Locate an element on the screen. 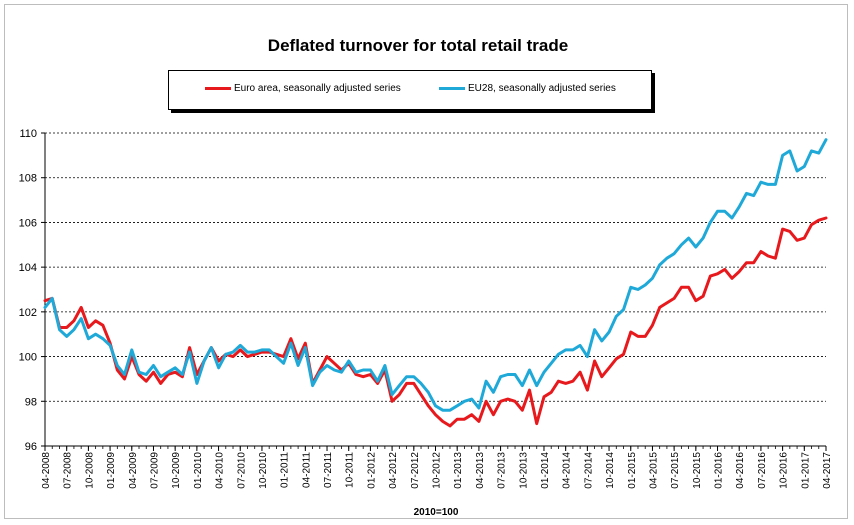 This screenshot has width=854, height=525. x-tick-label: 01-2011 is located at coordinates (285, 470).